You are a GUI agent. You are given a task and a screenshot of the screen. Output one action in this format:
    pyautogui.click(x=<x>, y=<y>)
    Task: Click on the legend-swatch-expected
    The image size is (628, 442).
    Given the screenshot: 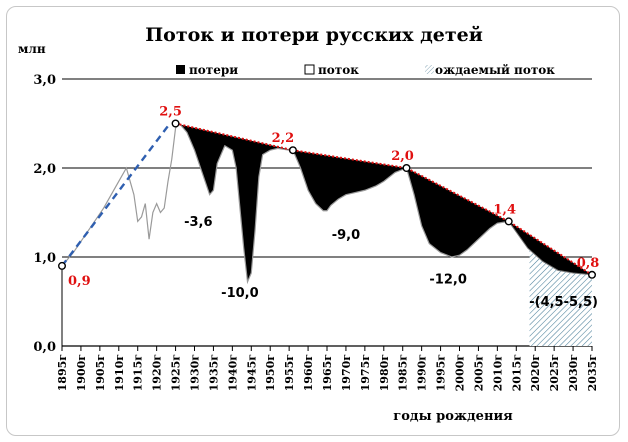 What is the action you would take?
    pyautogui.click(x=429, y=69)
    